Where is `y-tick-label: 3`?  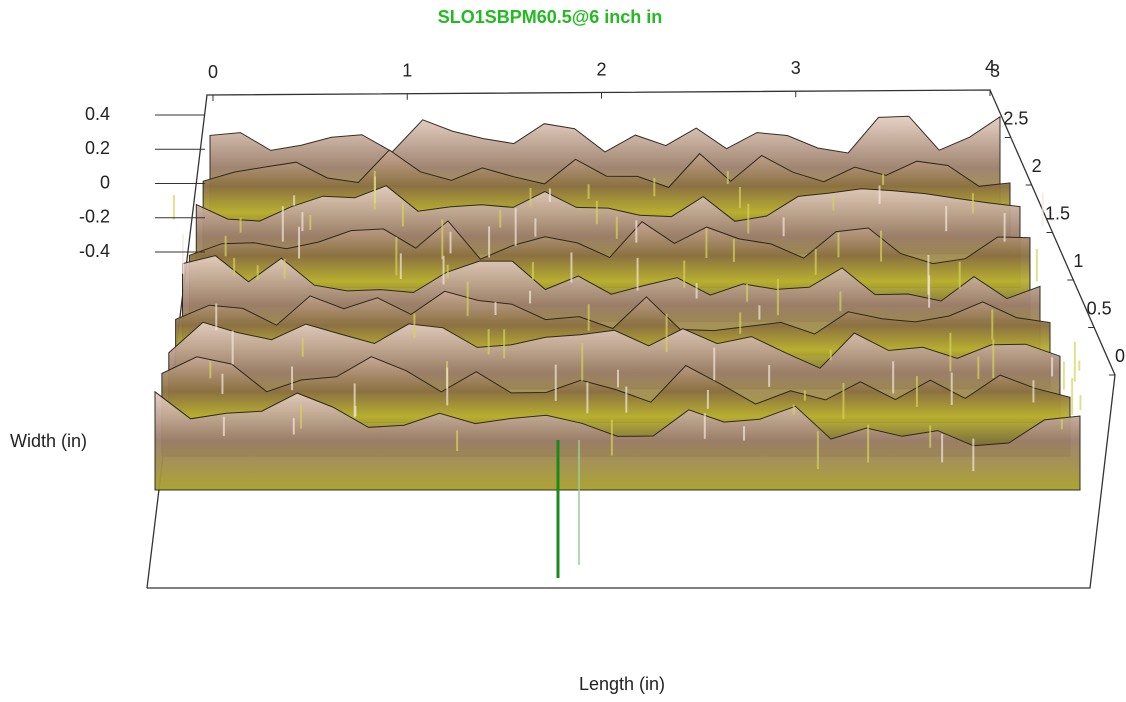 y-tick-label: 3 is located at coordinates (995, 71).